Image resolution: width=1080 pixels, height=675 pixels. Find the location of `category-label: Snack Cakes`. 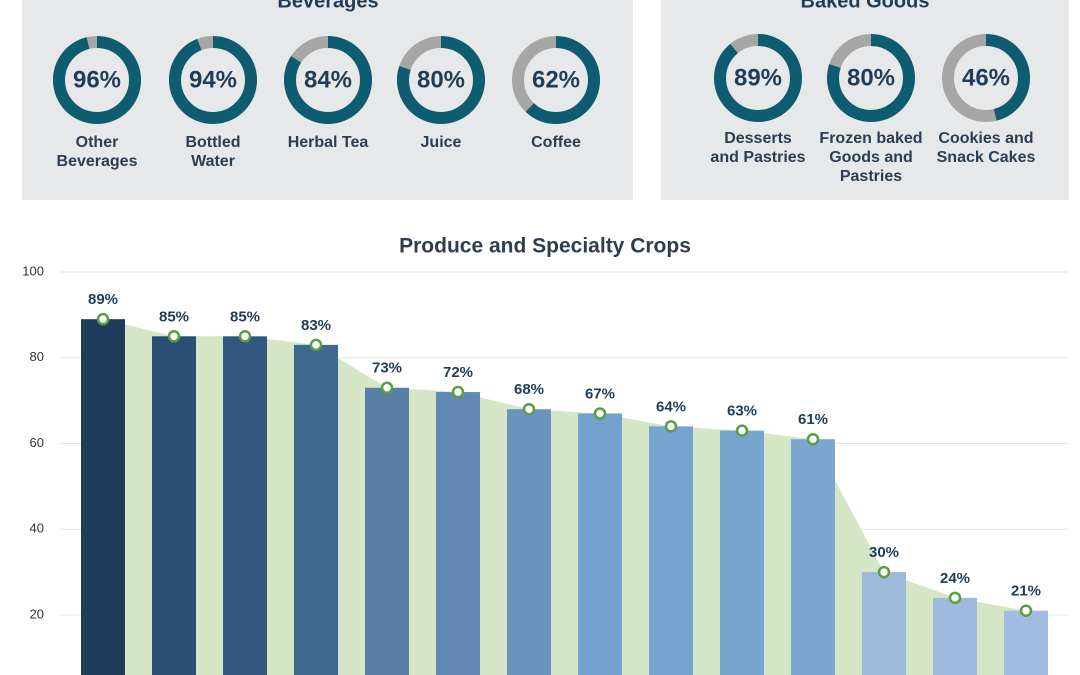

category-label: Snack Cakes is located at coordinates (986, 157).